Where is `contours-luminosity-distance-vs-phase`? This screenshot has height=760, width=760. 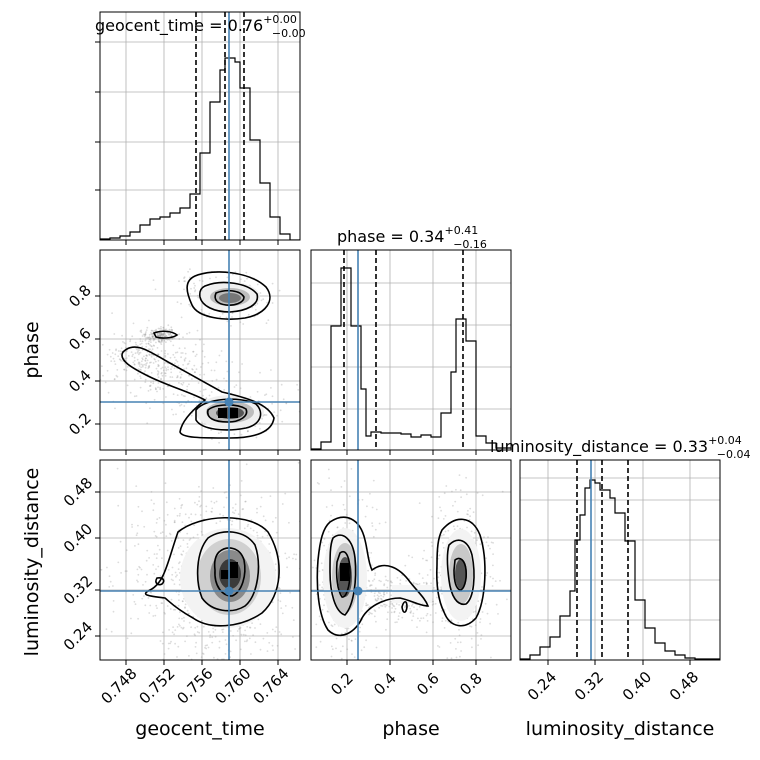 contours-luminosity-distance-vs-phase is located at coordinates (401, 576).